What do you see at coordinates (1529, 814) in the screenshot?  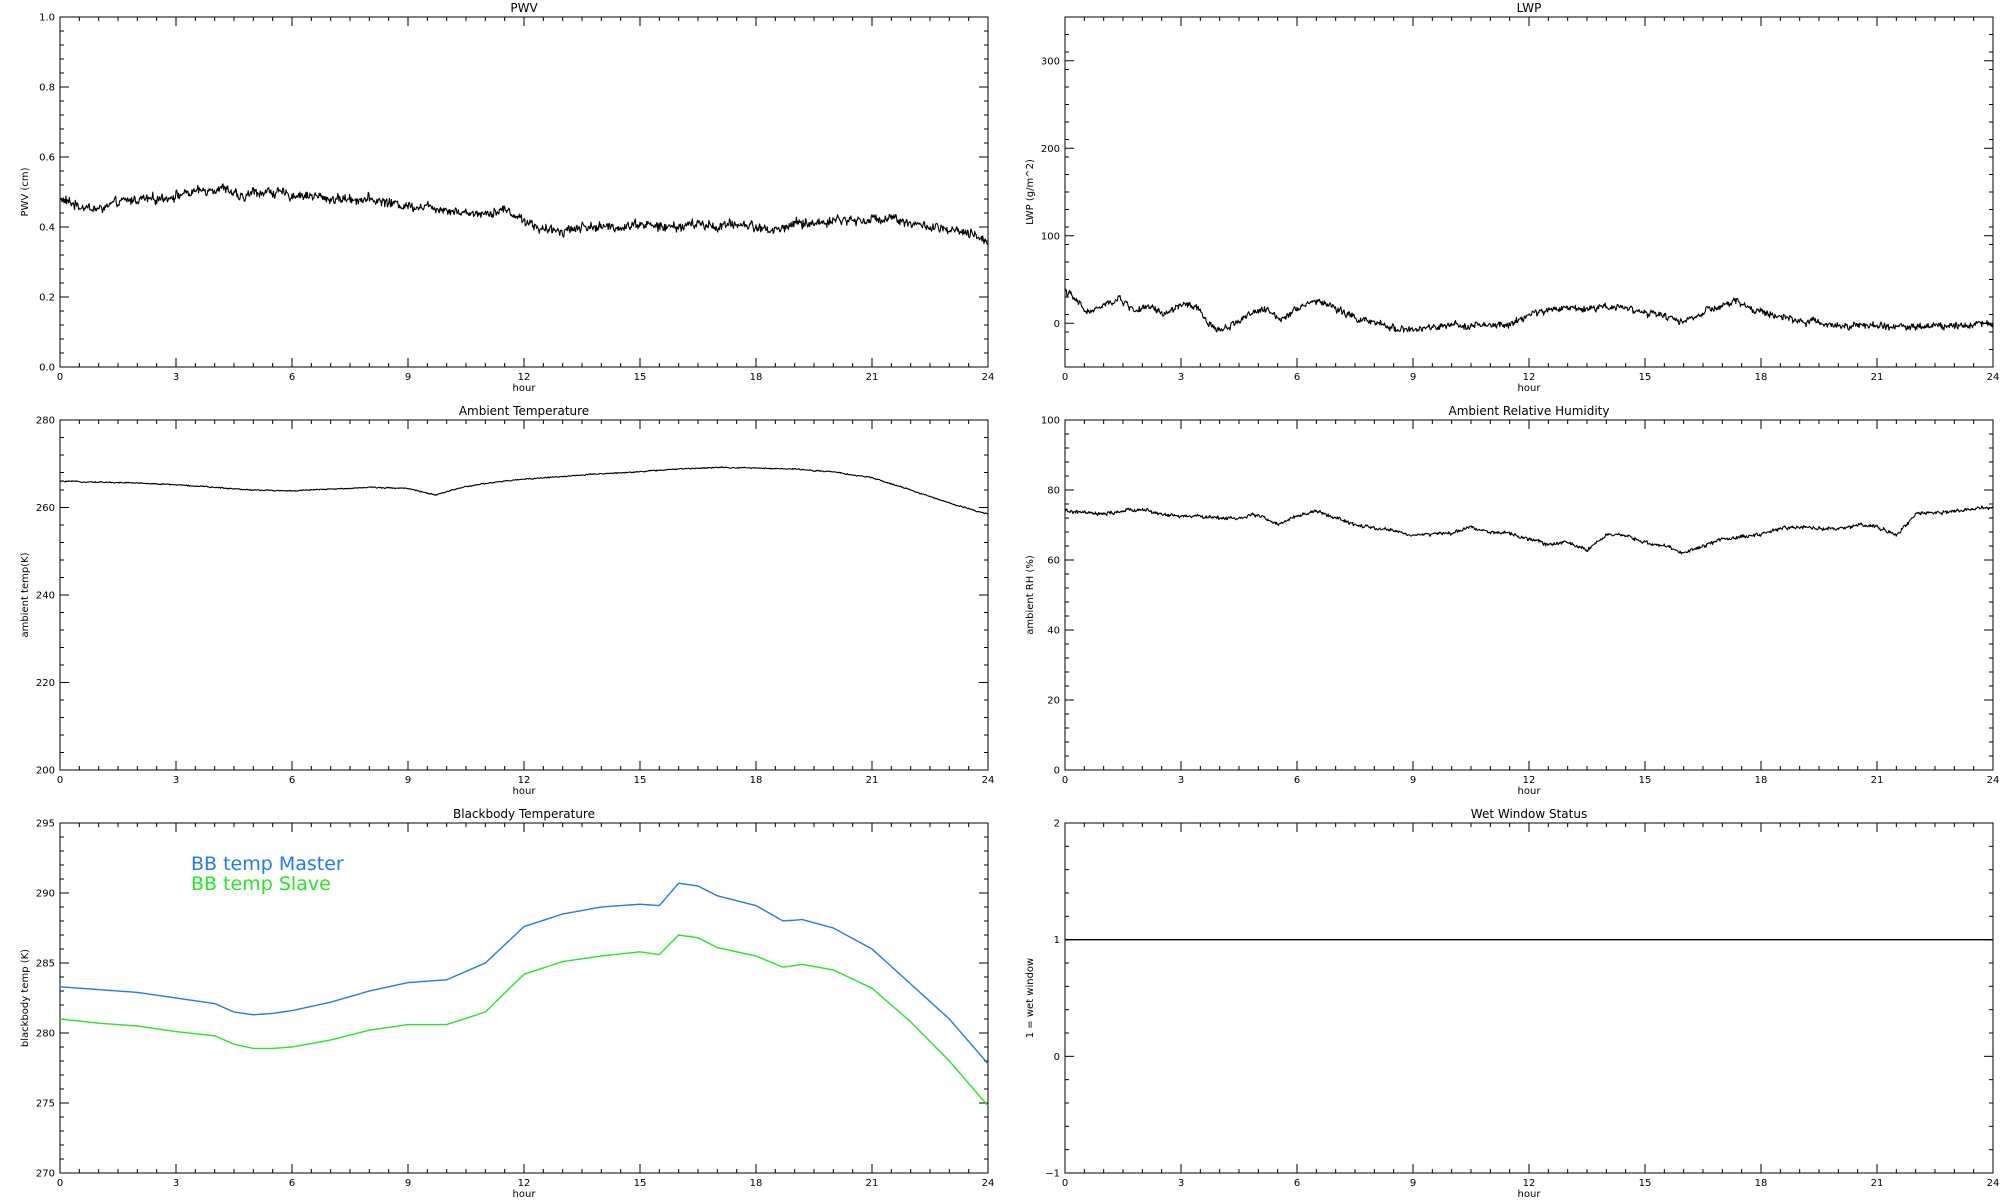 I see `panel-title: Wet Window Status` at bounding box center [1529, 814].